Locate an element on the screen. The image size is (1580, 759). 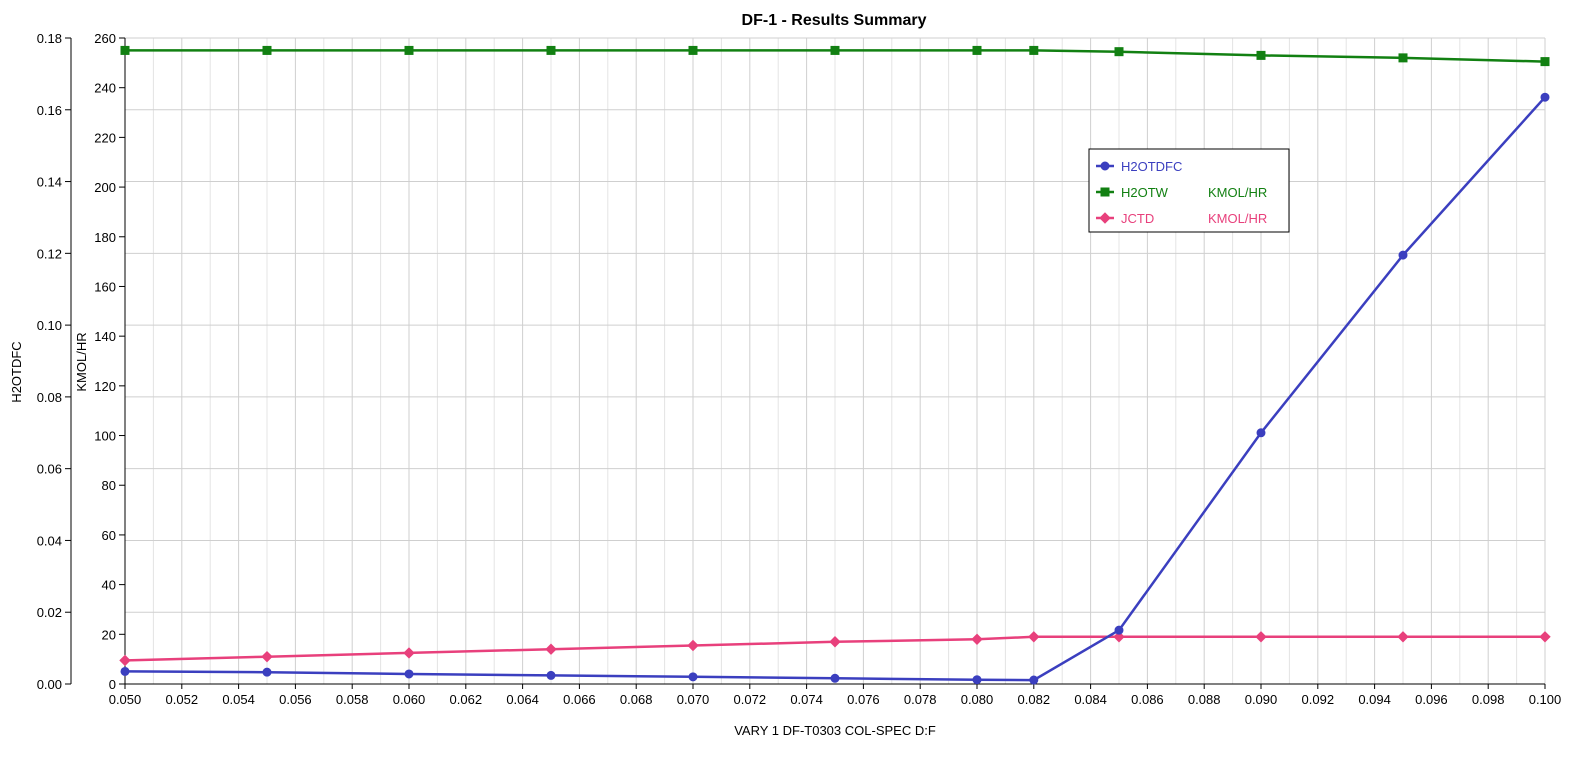
y-right-tick-label: 260 is located at coordinates (105, 38).